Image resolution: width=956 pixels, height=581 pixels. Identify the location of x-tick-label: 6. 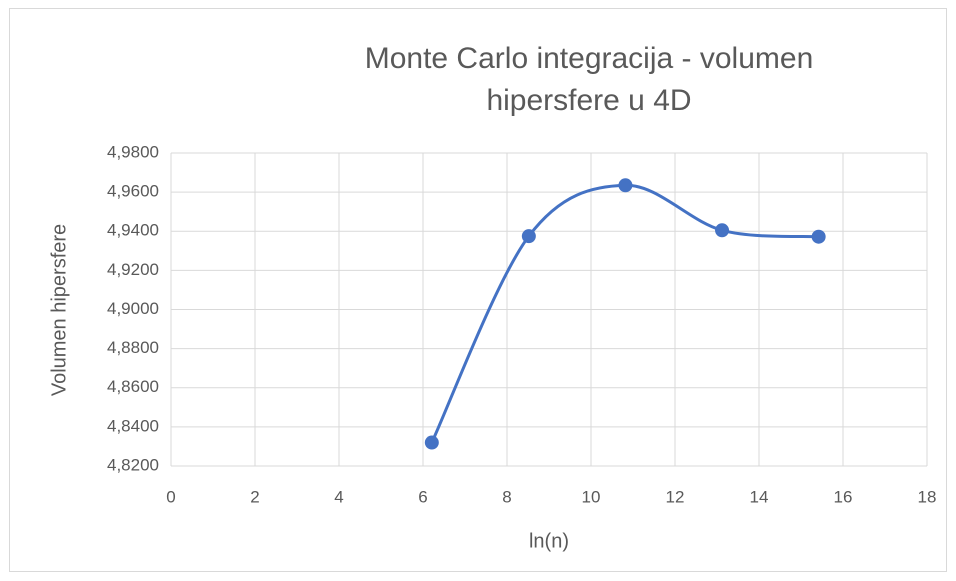
(422, 496).